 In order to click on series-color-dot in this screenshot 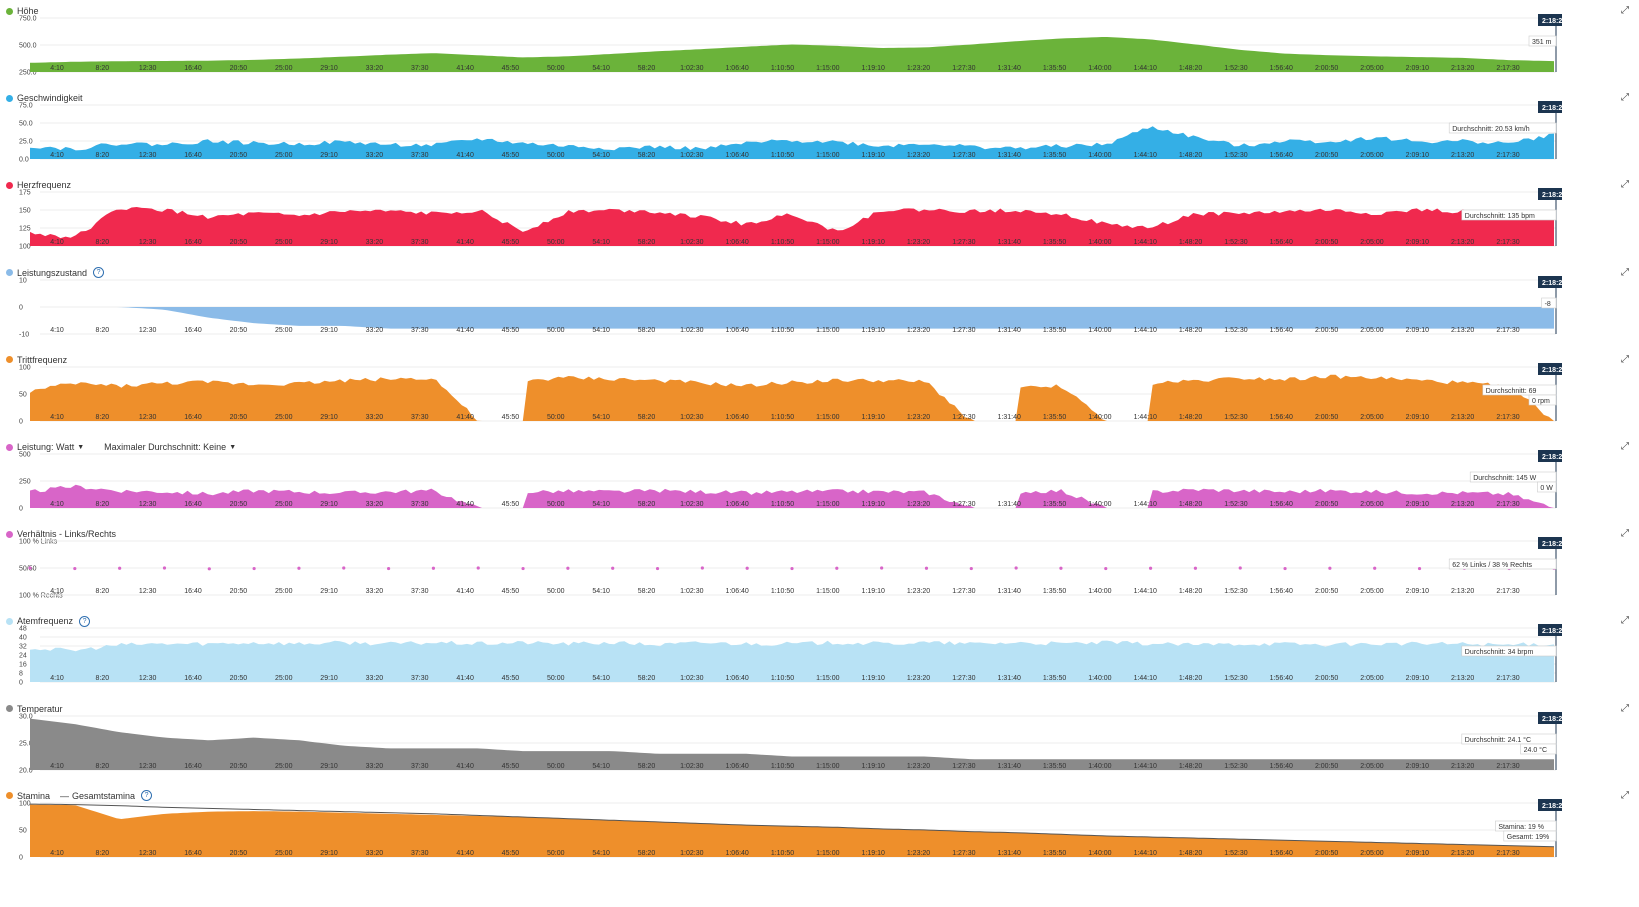, I will do `click(9, 447)`.